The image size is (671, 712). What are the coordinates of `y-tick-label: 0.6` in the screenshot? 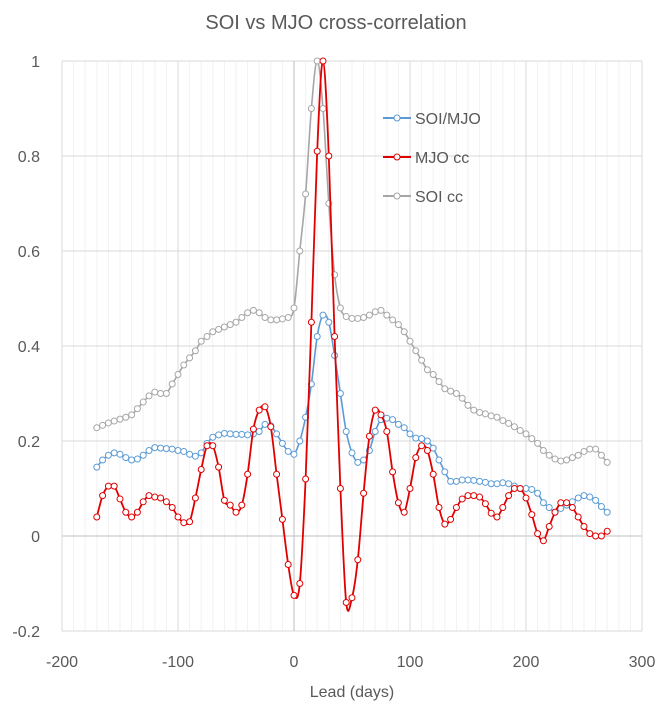 It's located at (29, 252).